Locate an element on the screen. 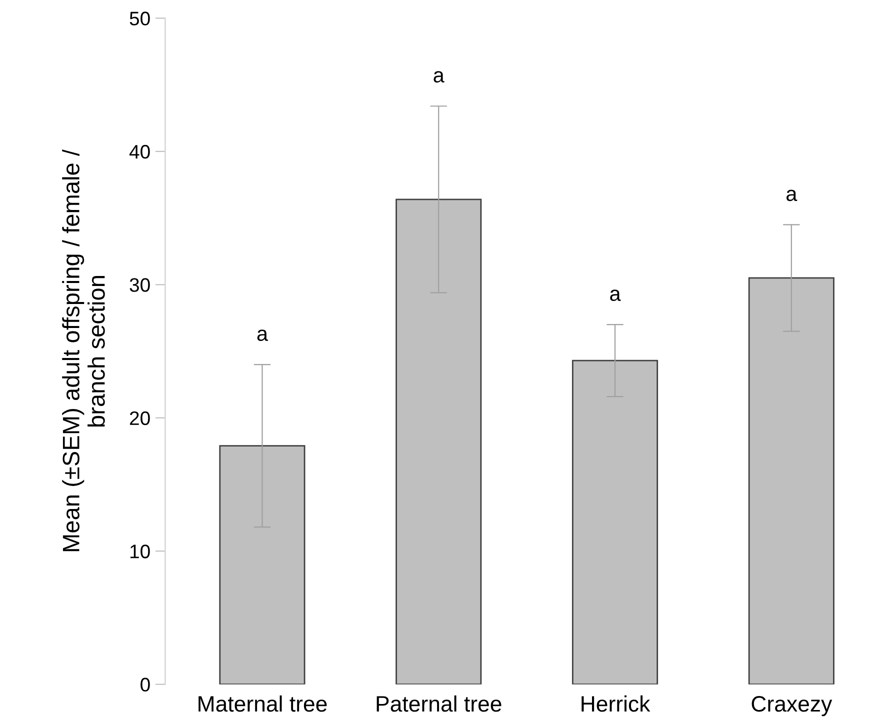  y-tick-label: 50 is located at coordinates (140, 19).